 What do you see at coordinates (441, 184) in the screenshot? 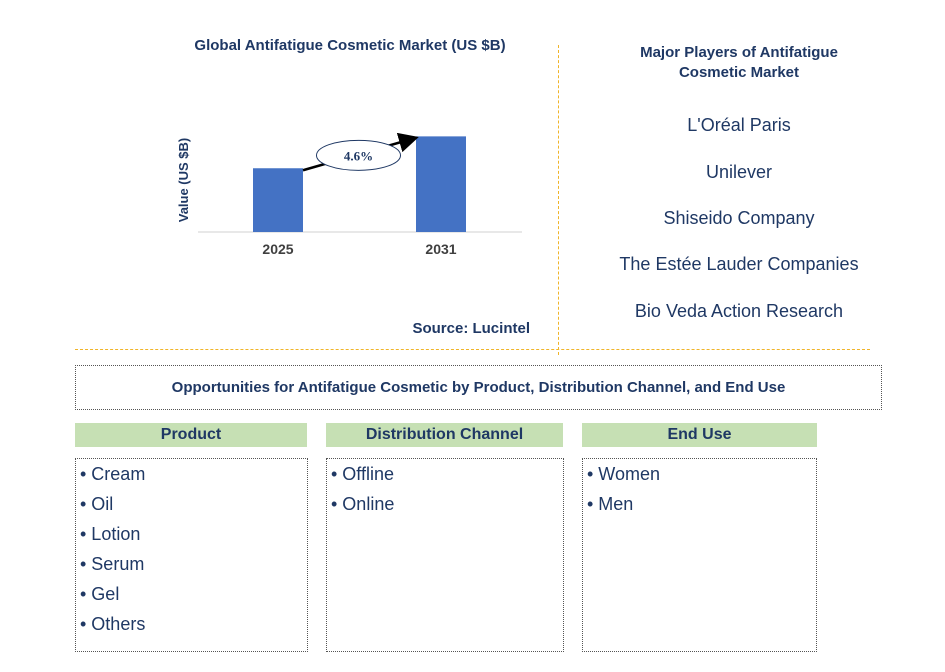
I see `bar-2031` at bounding box center [441, 184].